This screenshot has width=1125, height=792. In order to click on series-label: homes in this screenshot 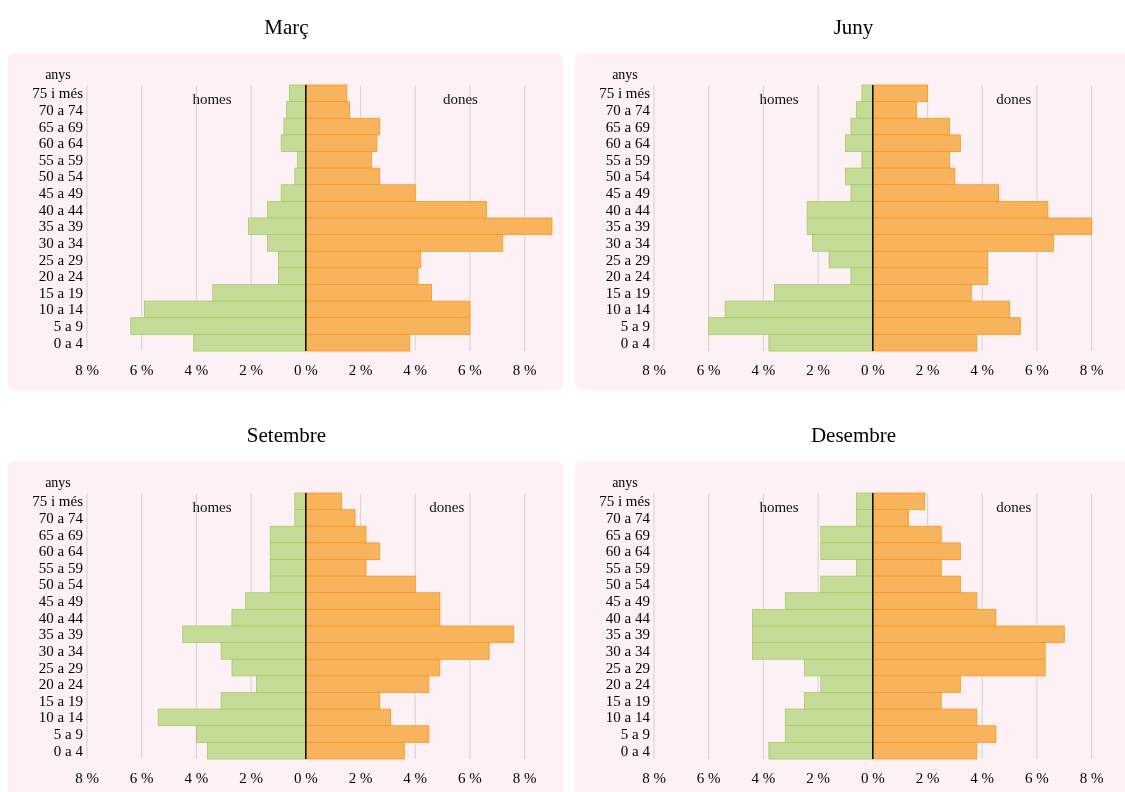, I will do `click(779, 507)`.